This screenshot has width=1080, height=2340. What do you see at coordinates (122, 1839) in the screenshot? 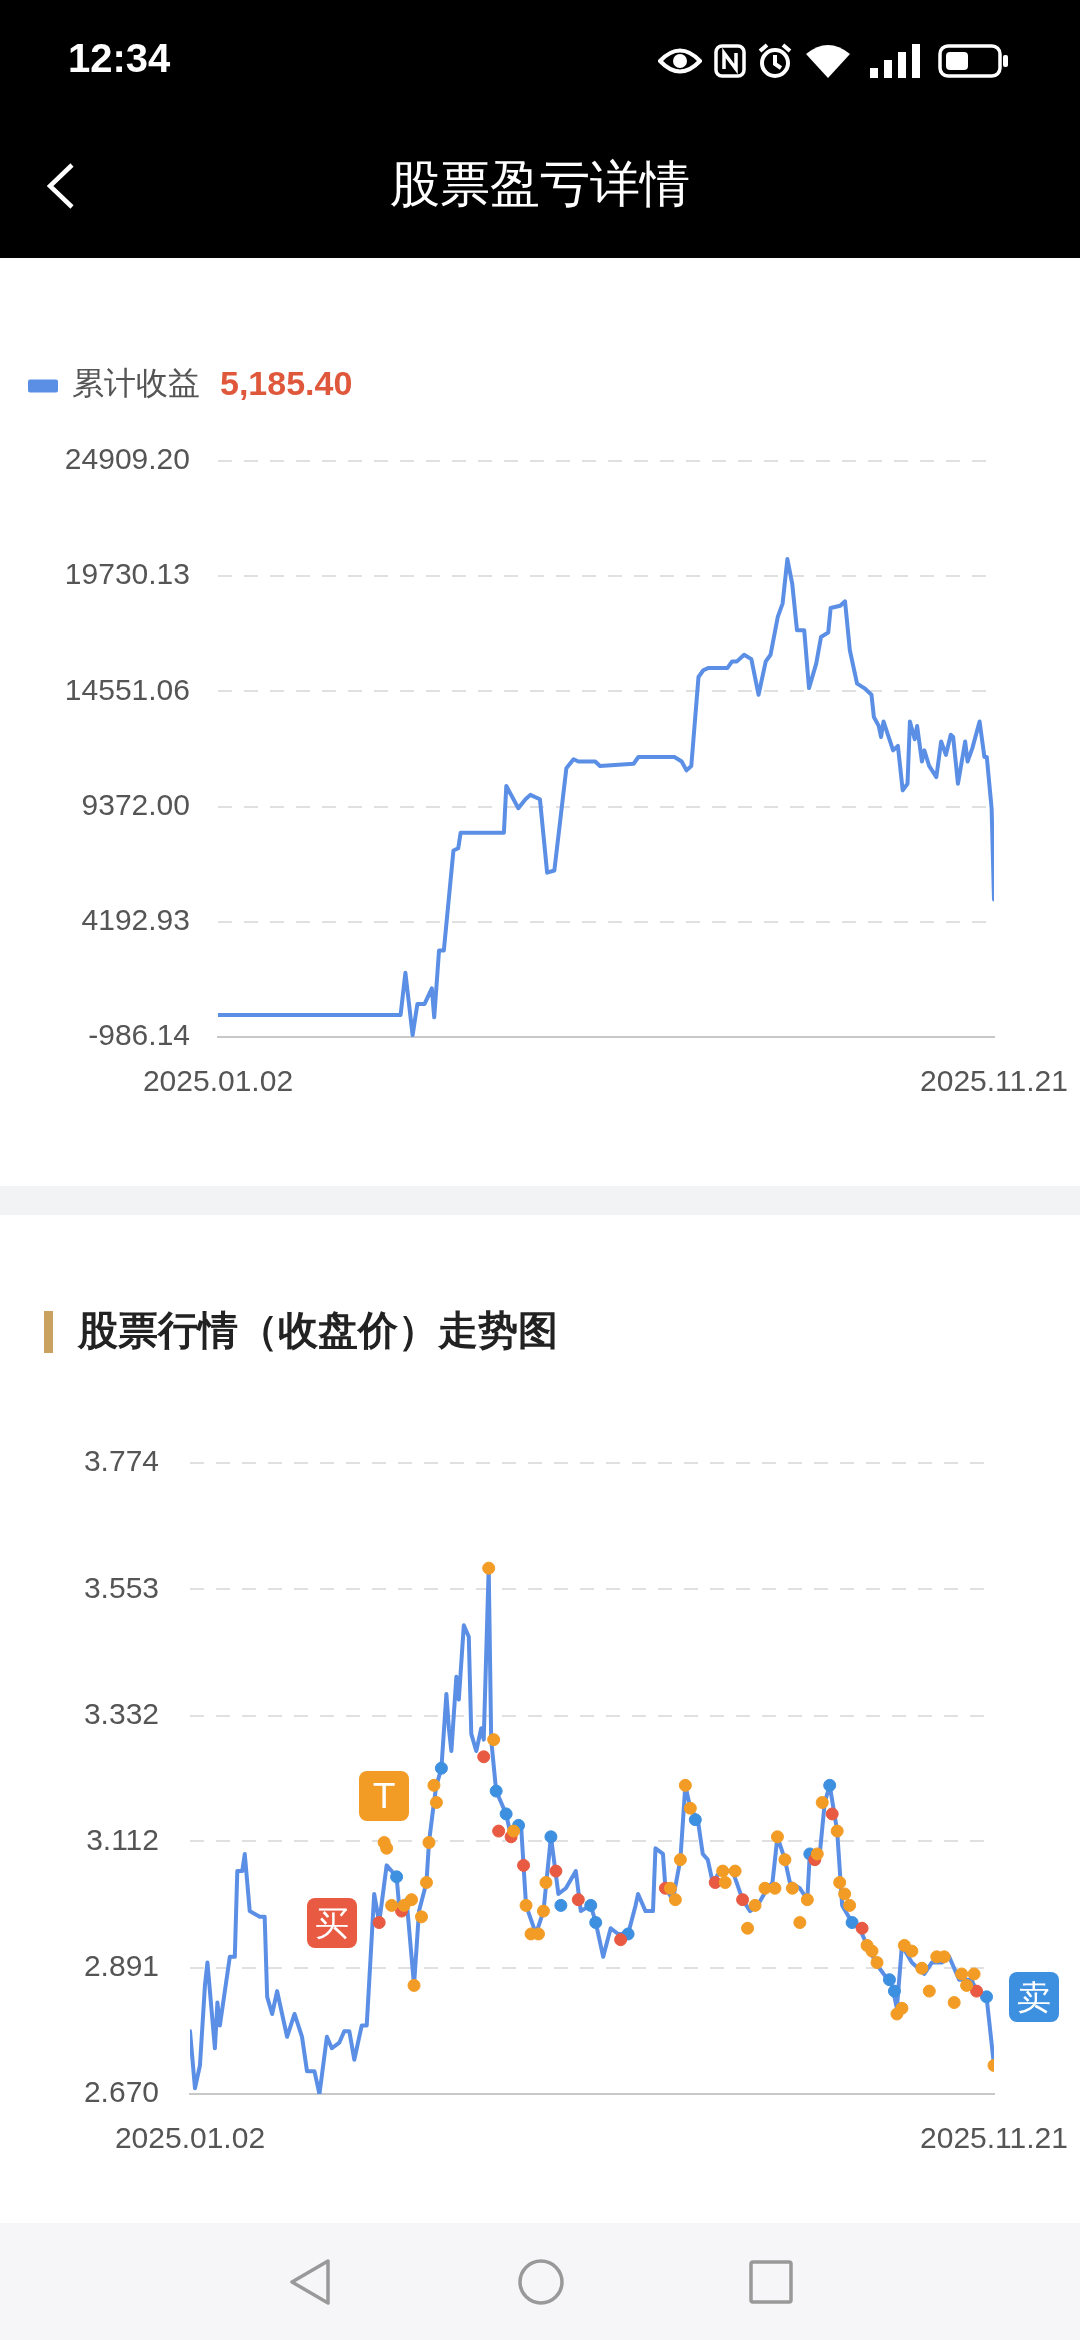
I see `y-tick-label: 3.112` at bounding box center [122, 1839].